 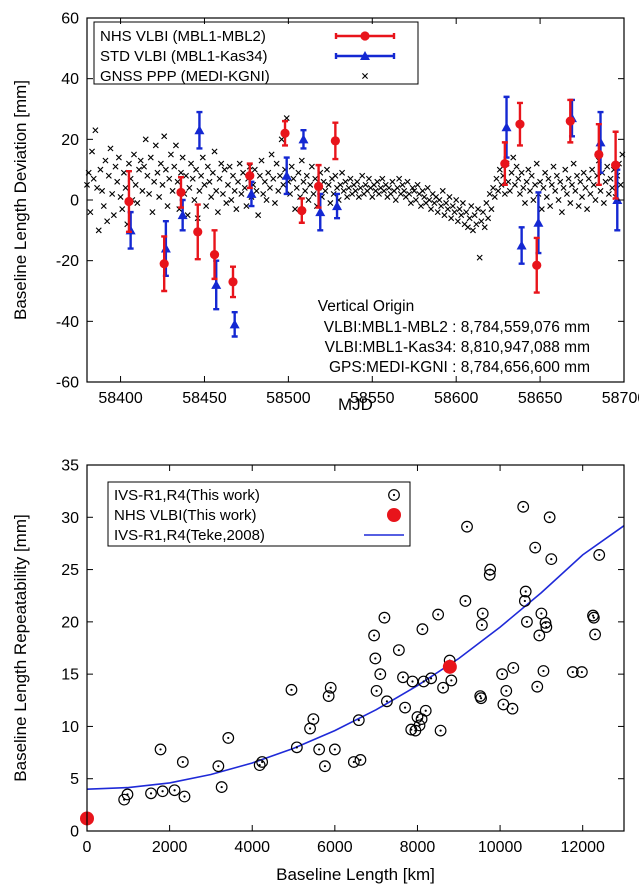 What do you see at coordinates (70, 466) in the screenshot?
I see `y-tick-label: 35` at bounding box center [70, 466].